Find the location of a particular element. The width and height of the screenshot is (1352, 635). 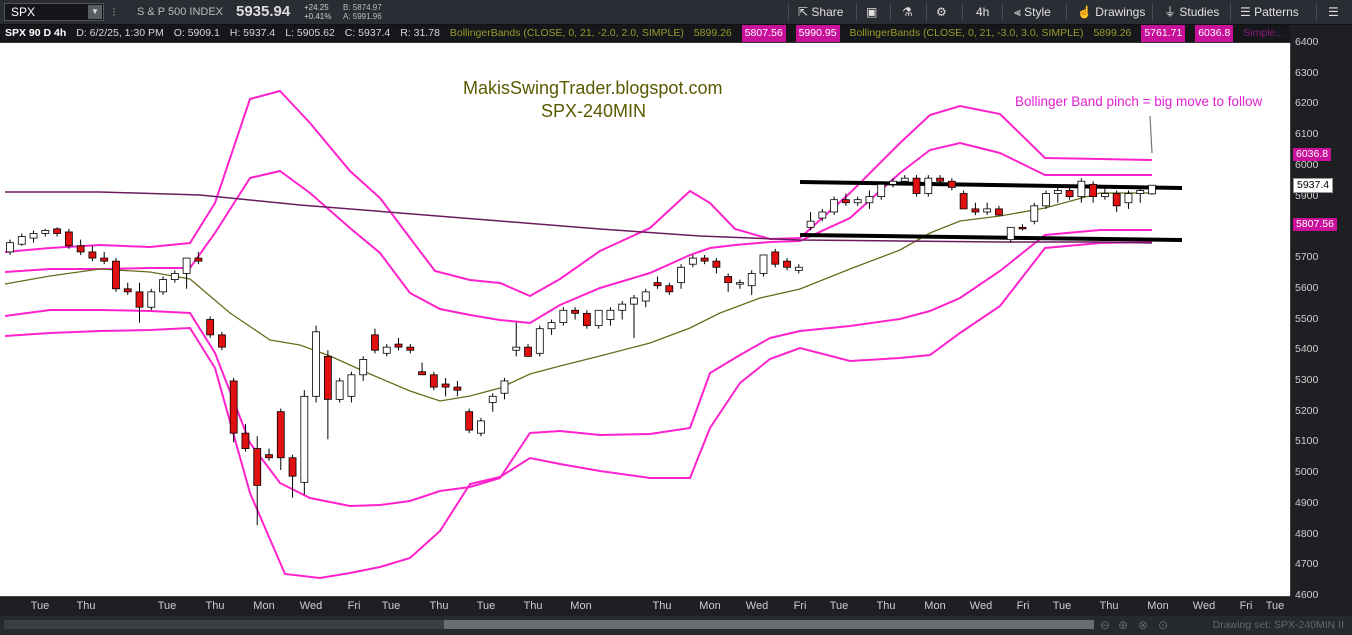

y-tick-label: 5000 is located at coordinates (1307, 472).